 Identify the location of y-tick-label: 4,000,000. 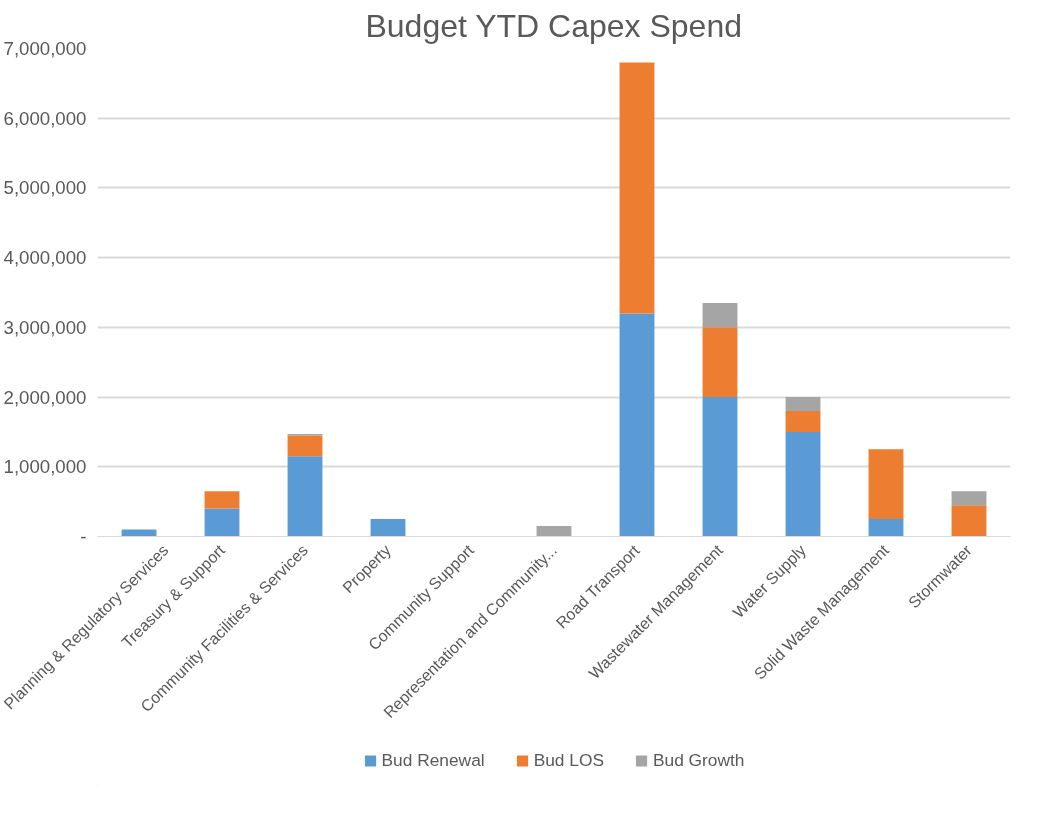
(45, 258).